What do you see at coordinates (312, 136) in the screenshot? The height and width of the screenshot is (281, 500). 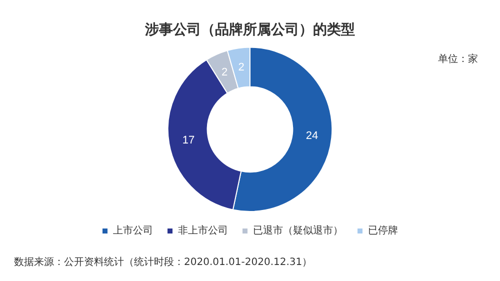 I see `data-label: 24` at bounding box center [312, 136].